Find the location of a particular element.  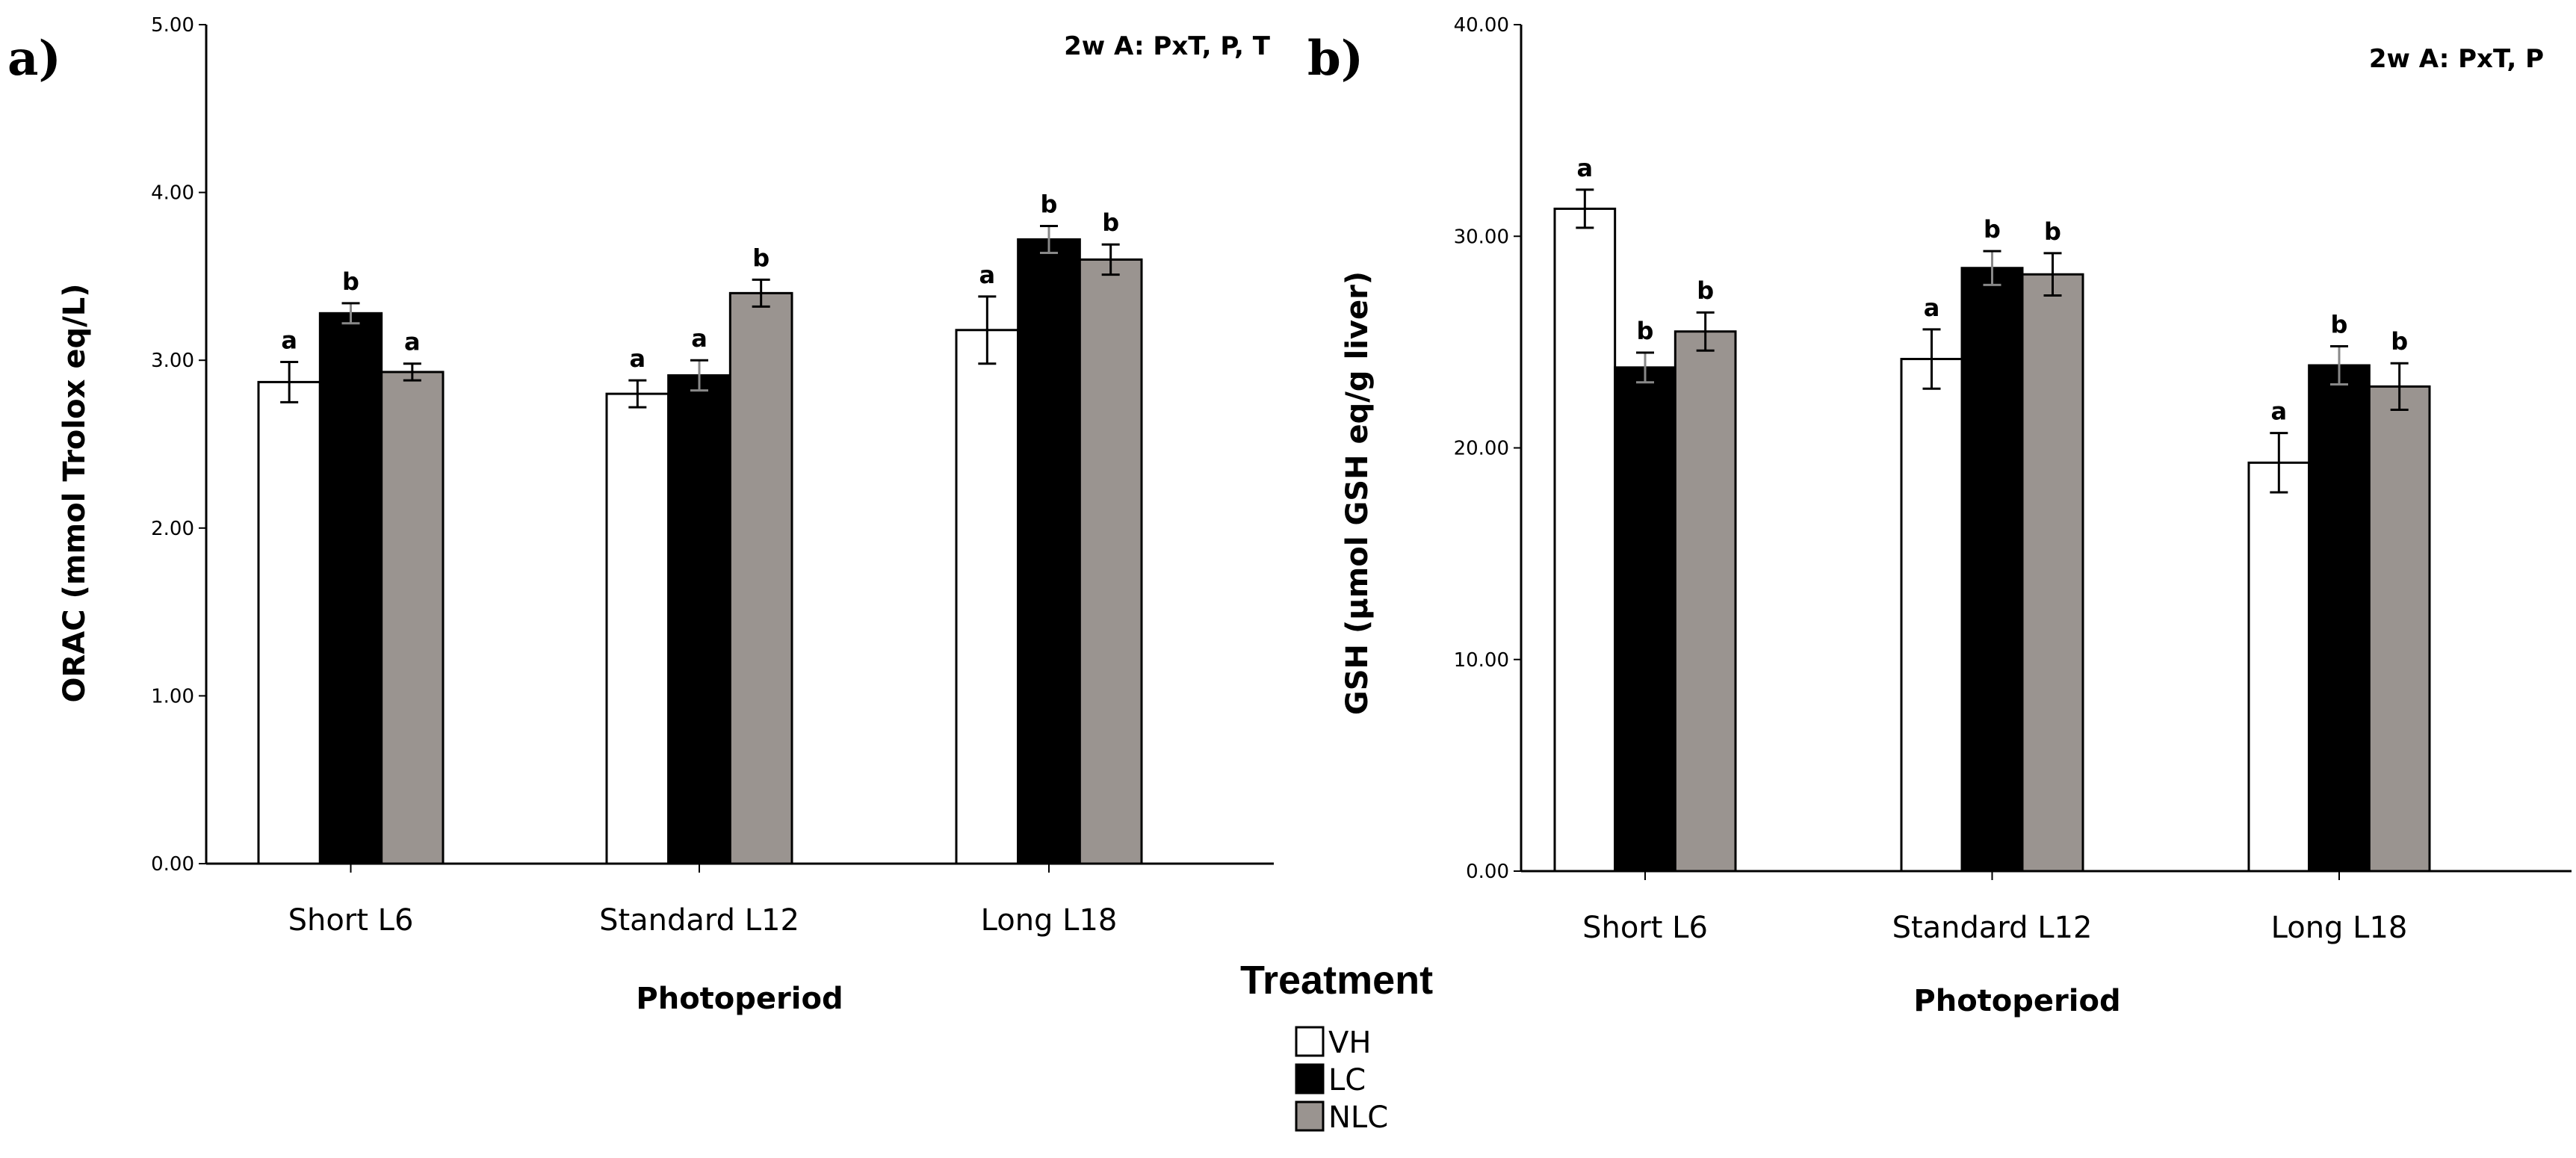

y-tick-label: 1.00 is located at coordinates (172, 696).